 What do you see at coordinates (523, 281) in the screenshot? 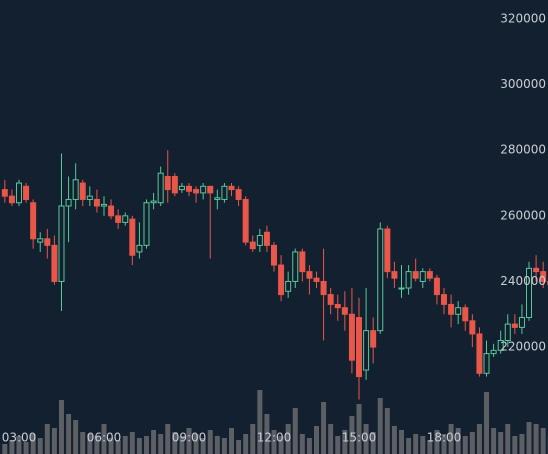
I see `y-tick-label: 240000` at bounding box center [523, 281].